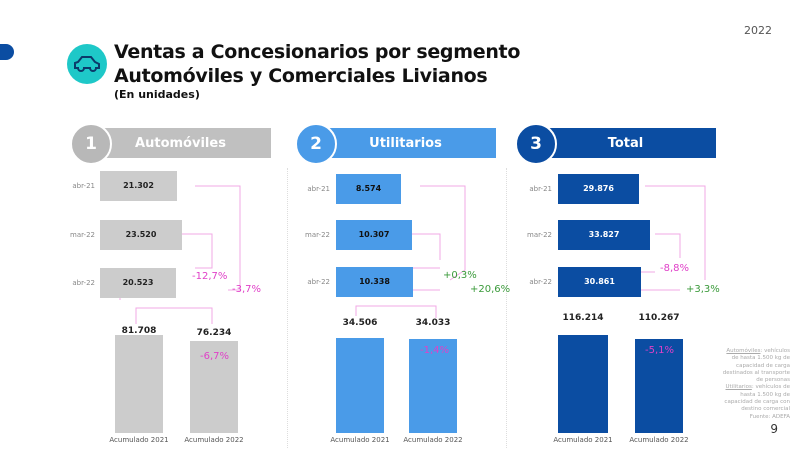  What do you see at coordinates (405, 143) in the screenshot?
I see `utilitarios-header: Utilitarios` at bounding box center [405, 143].